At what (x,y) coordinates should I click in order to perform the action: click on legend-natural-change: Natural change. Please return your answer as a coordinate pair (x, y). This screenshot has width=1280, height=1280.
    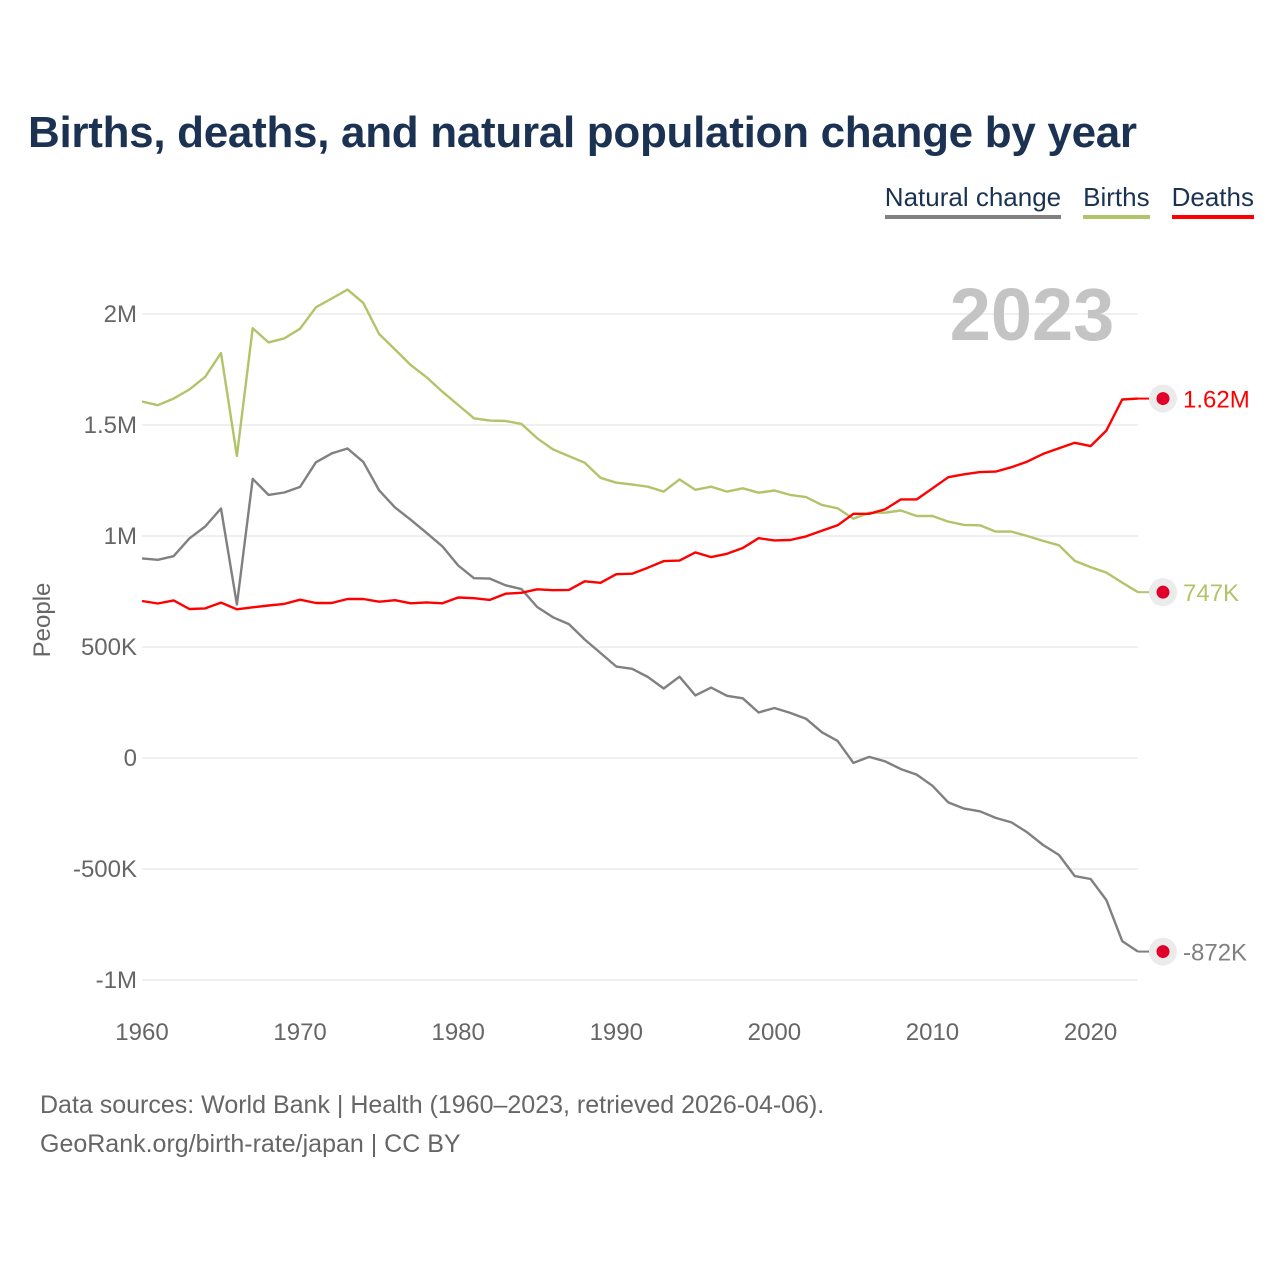
    Looking at the image, I should click on (973, 200).